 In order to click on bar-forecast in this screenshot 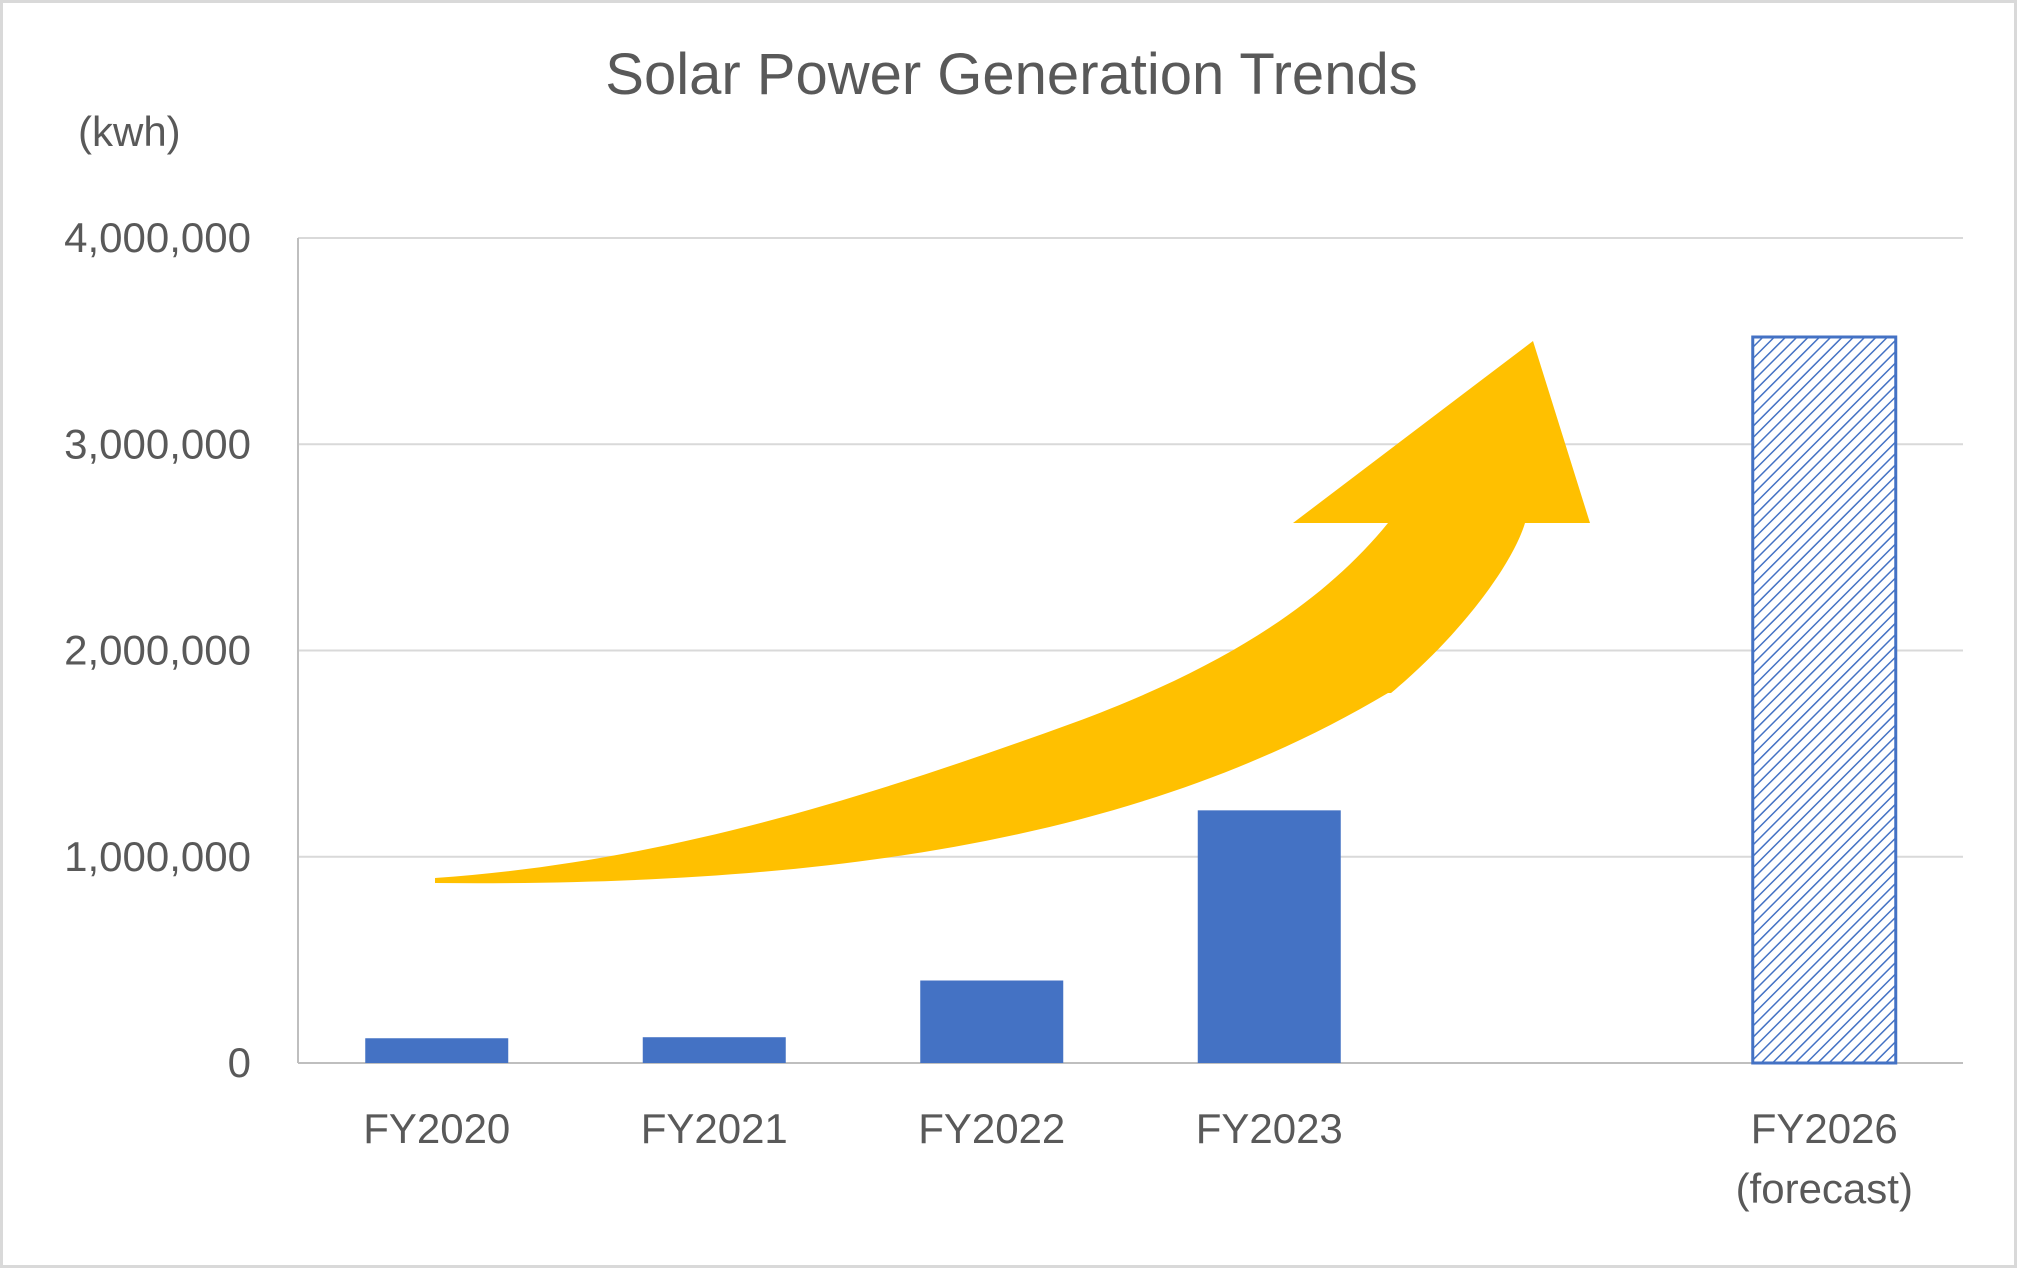, I will do `click(1824, 700)`.